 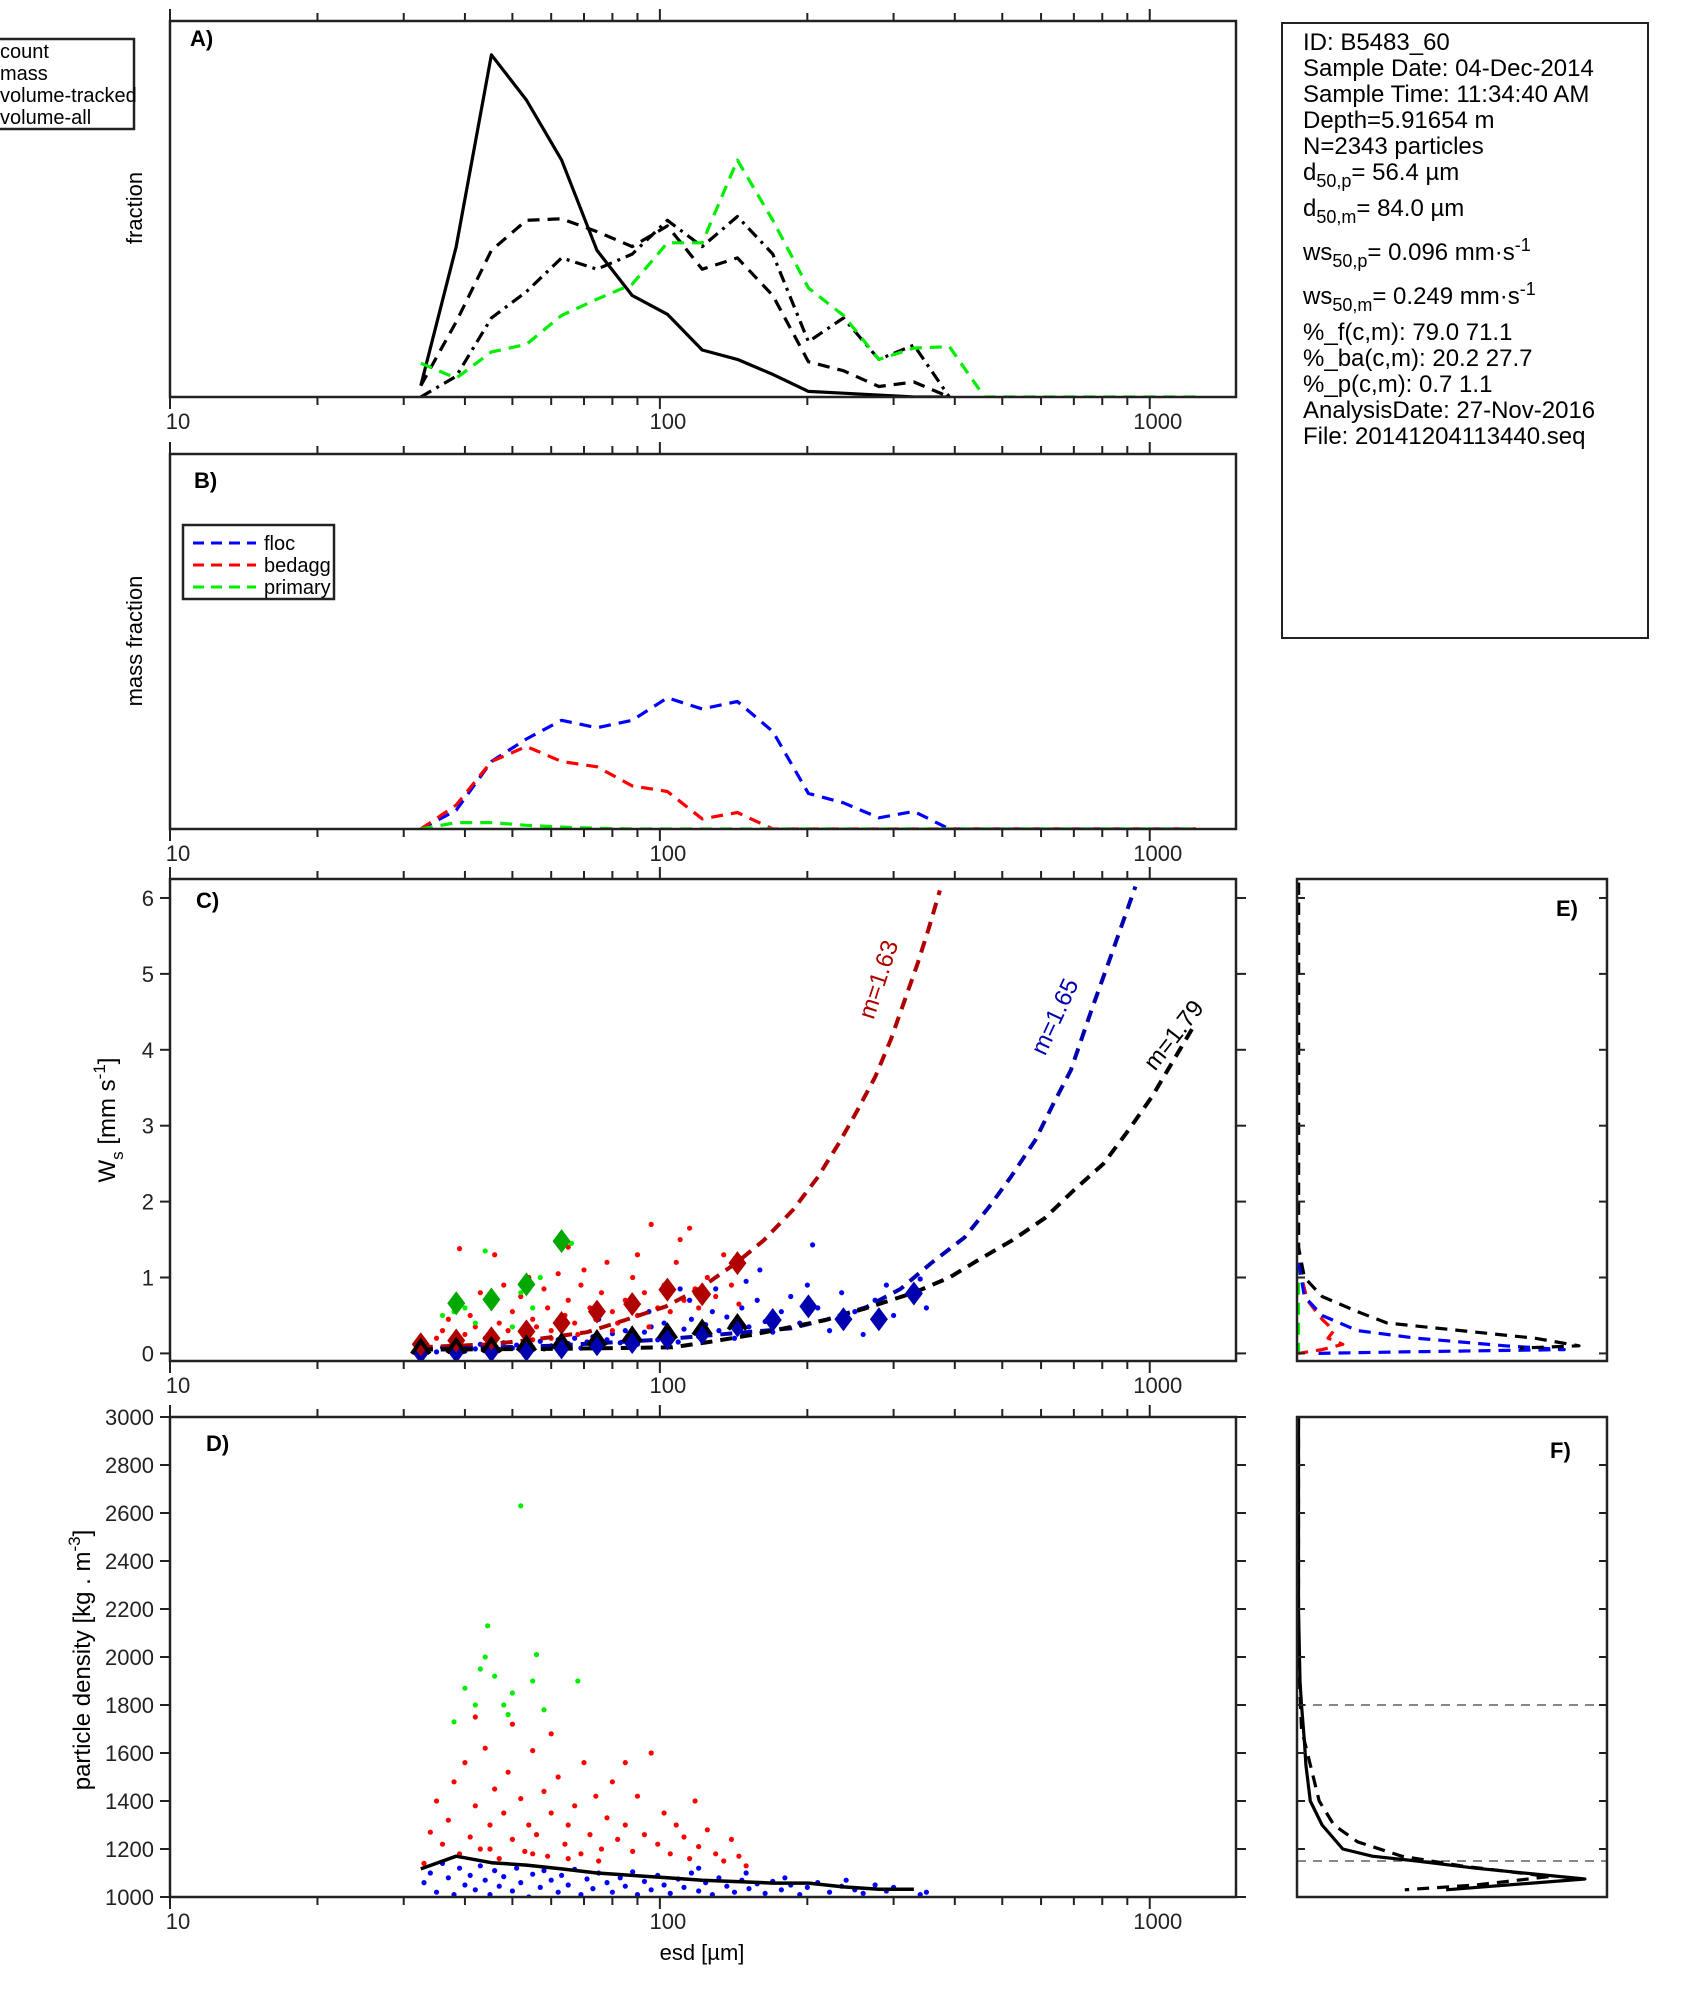 I want to click on ws50p-sub: 50,p, so click(x=1350, y=261).